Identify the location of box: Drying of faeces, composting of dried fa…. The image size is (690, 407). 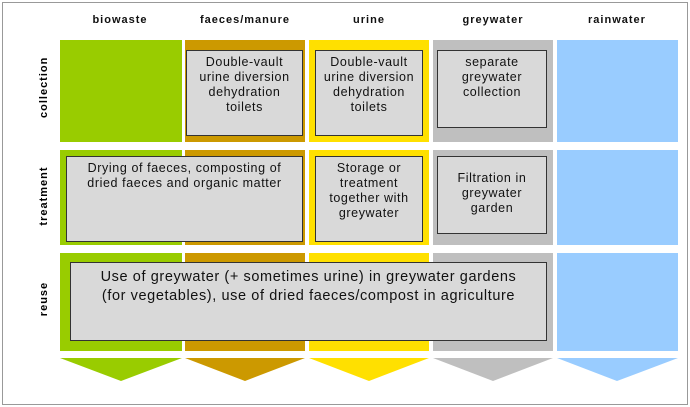
(184, 199).